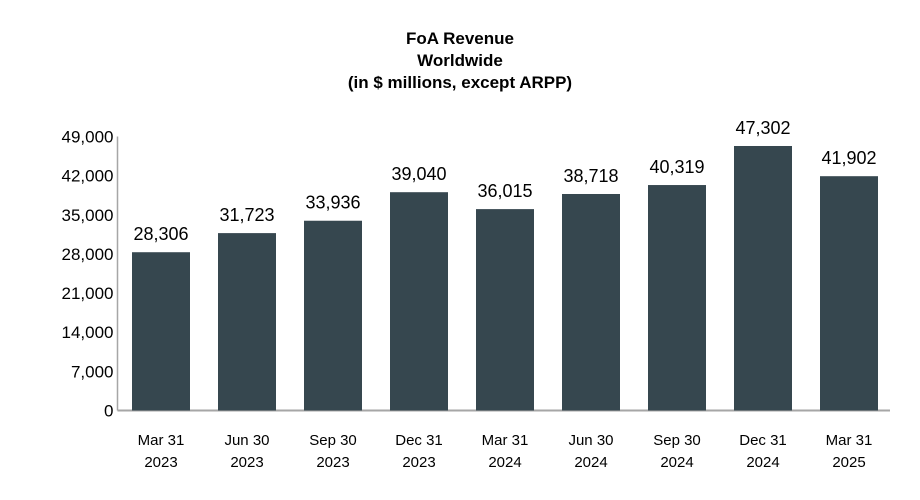  What do you see at coordinates (88, 176) in the screenshot?
I see `y-tick-label: 42,000` at bounding box center [88, 176].